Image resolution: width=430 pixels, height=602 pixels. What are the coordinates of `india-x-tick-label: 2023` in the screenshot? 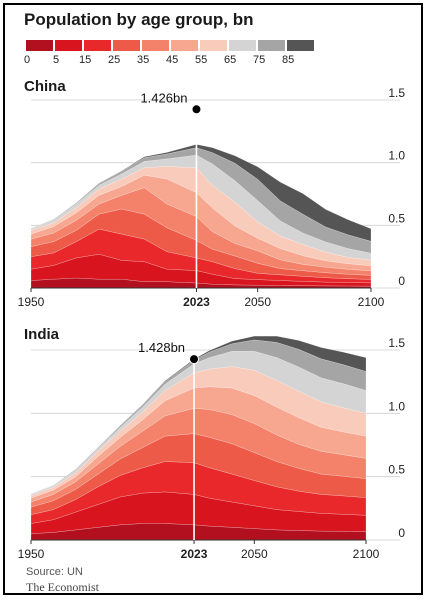 It's located at (194, 554).